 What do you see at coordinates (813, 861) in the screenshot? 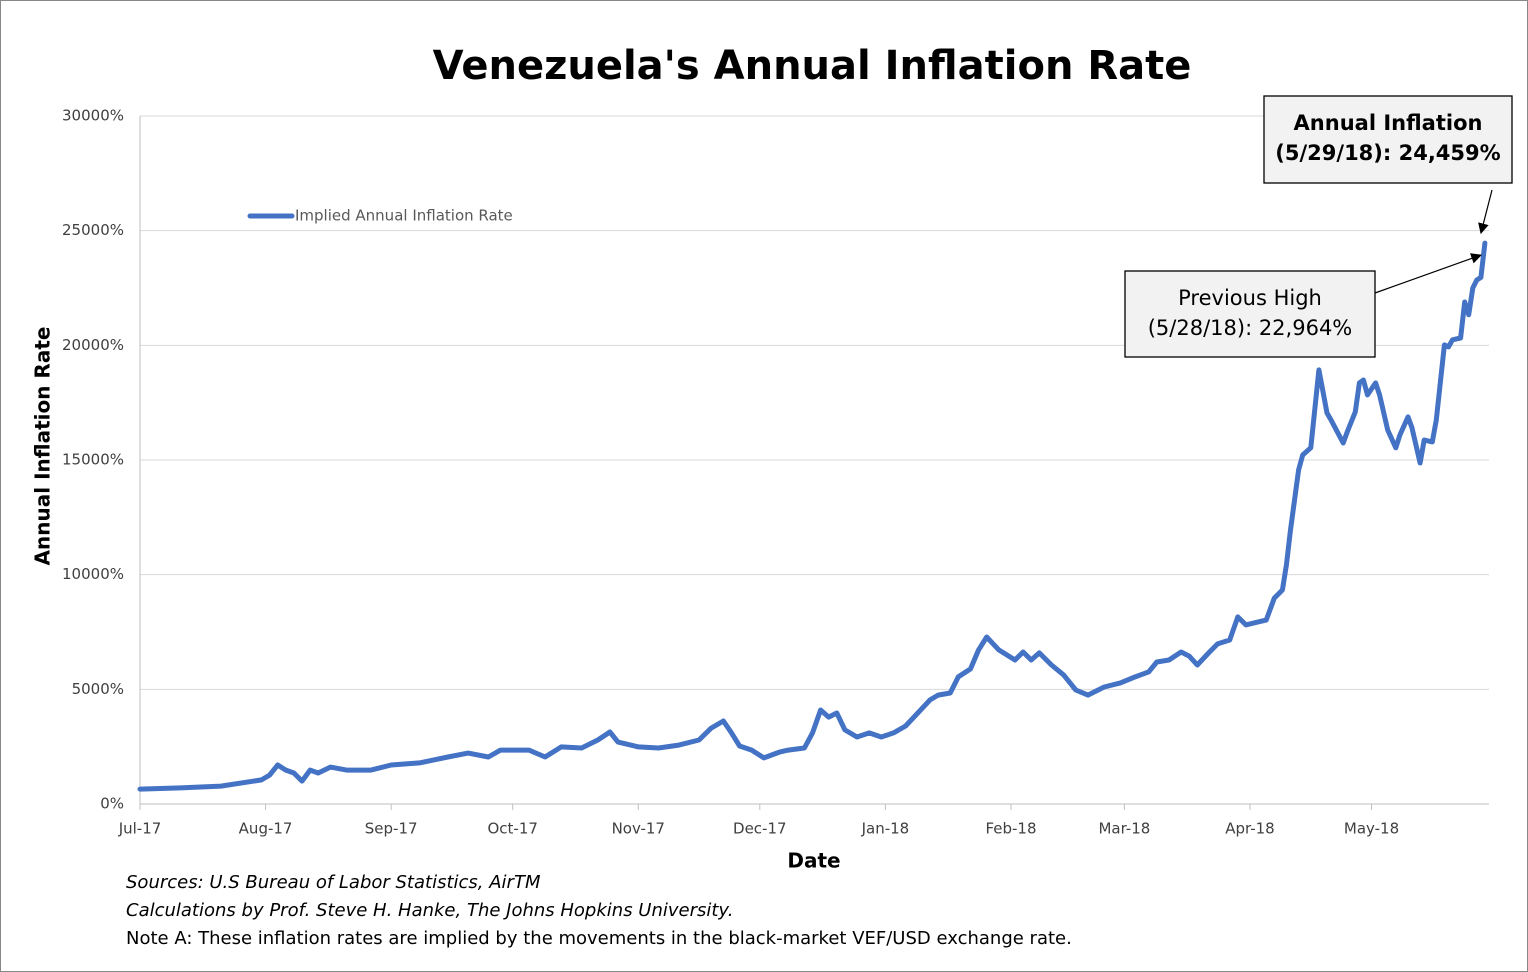
I see `x-axis-label: Date` at bounding box center [813, 861].